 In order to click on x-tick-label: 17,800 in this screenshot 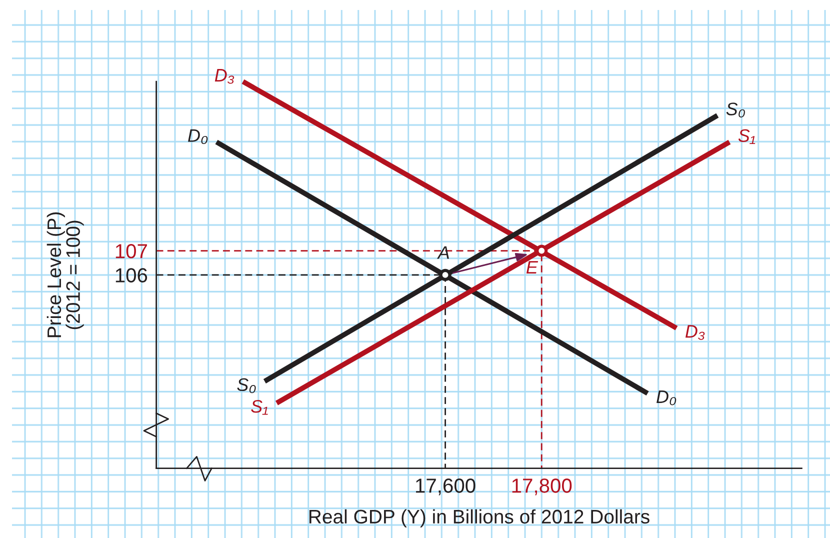, I will do `click(542, 487)`.